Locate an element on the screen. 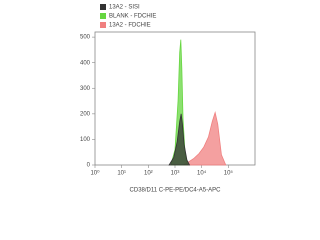 This screenshot has width=320, height=240. x-tick-label: 10¹ is located at coordinates (121, 174).